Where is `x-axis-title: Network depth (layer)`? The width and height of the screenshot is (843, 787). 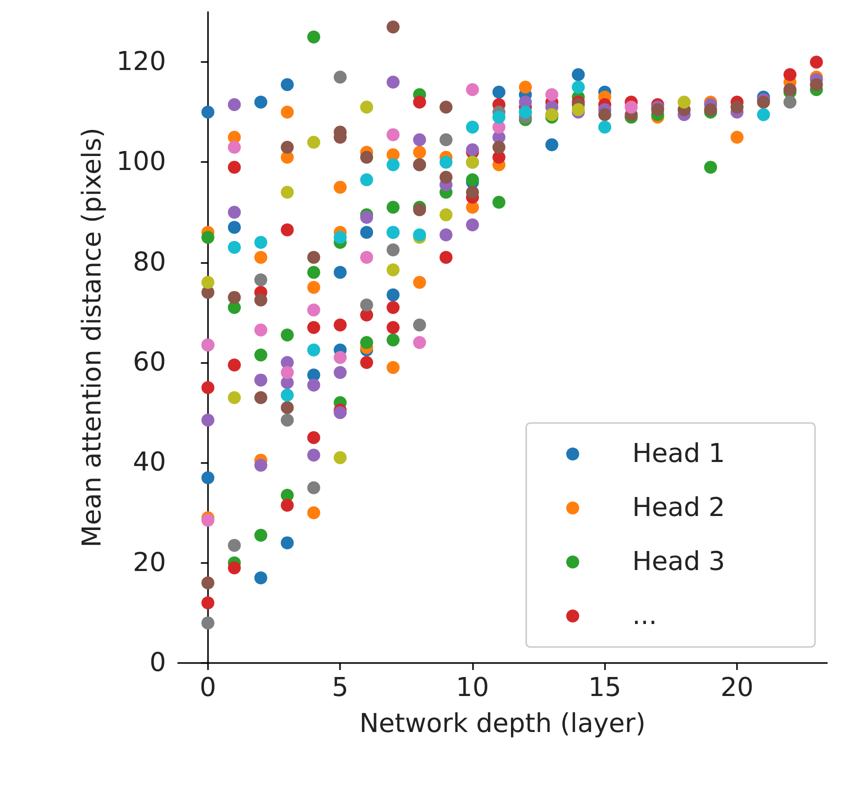
x-axis-title: Network depth (layer) is located at coordinates (502, 724).